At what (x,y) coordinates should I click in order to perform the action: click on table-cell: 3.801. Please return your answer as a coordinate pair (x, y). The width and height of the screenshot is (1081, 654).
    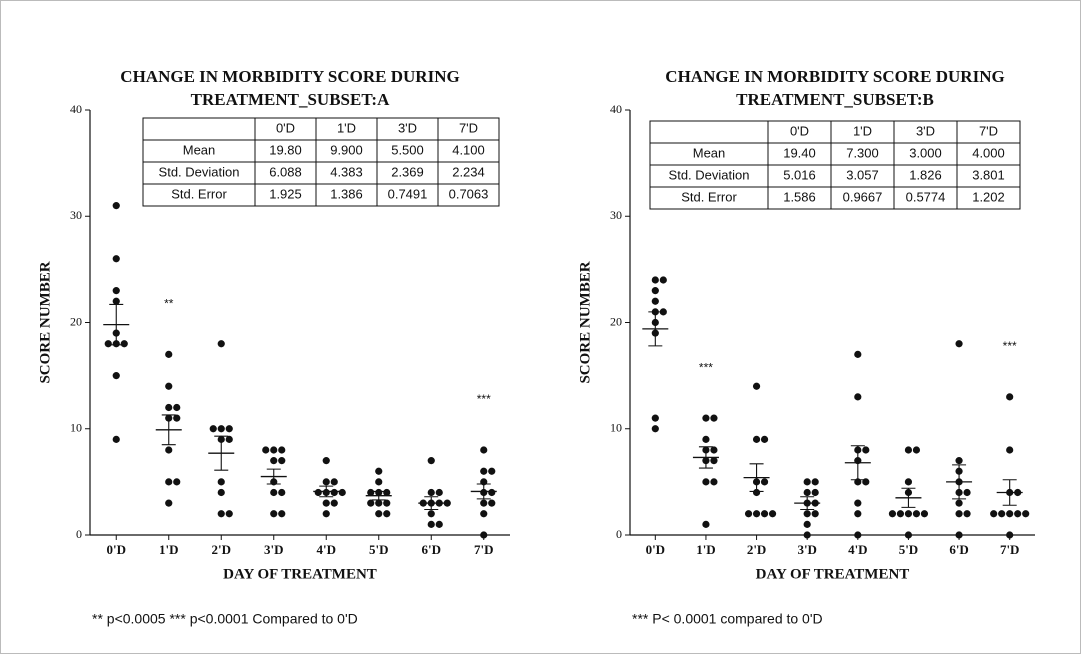
    Looking at the image, I should click on (988, 174).